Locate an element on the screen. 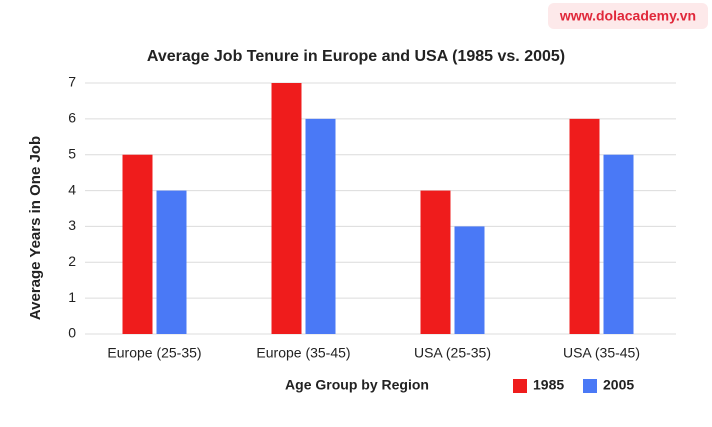 Image resolution: width=712 pixels, height=427 pixels. legend-label: 1985 is located at coordinates (548, 385).